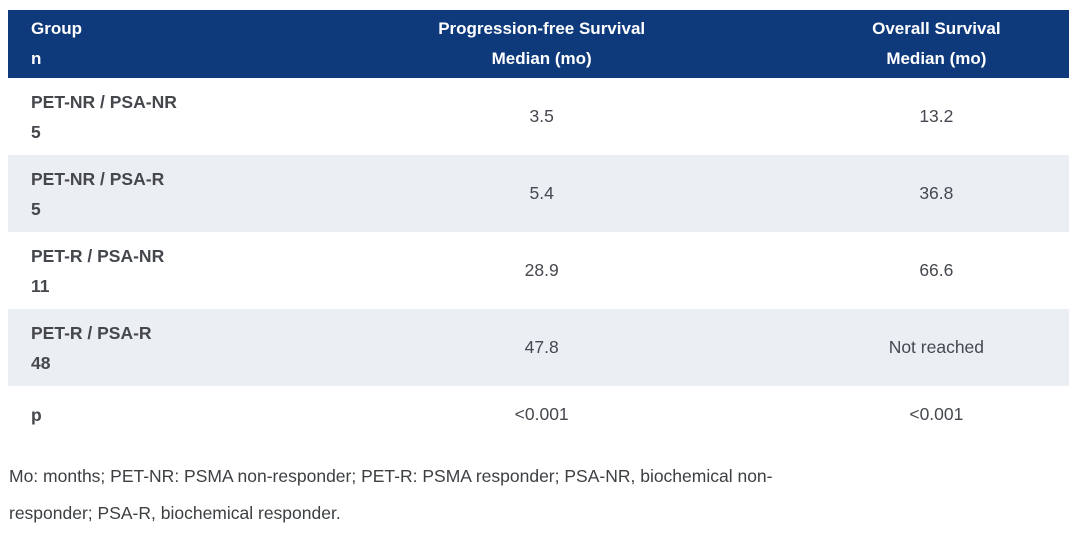 The height and width of the screenshot is (533, 1080). I want to click on header-os-line1: Overall Survival, so click(936, 28).